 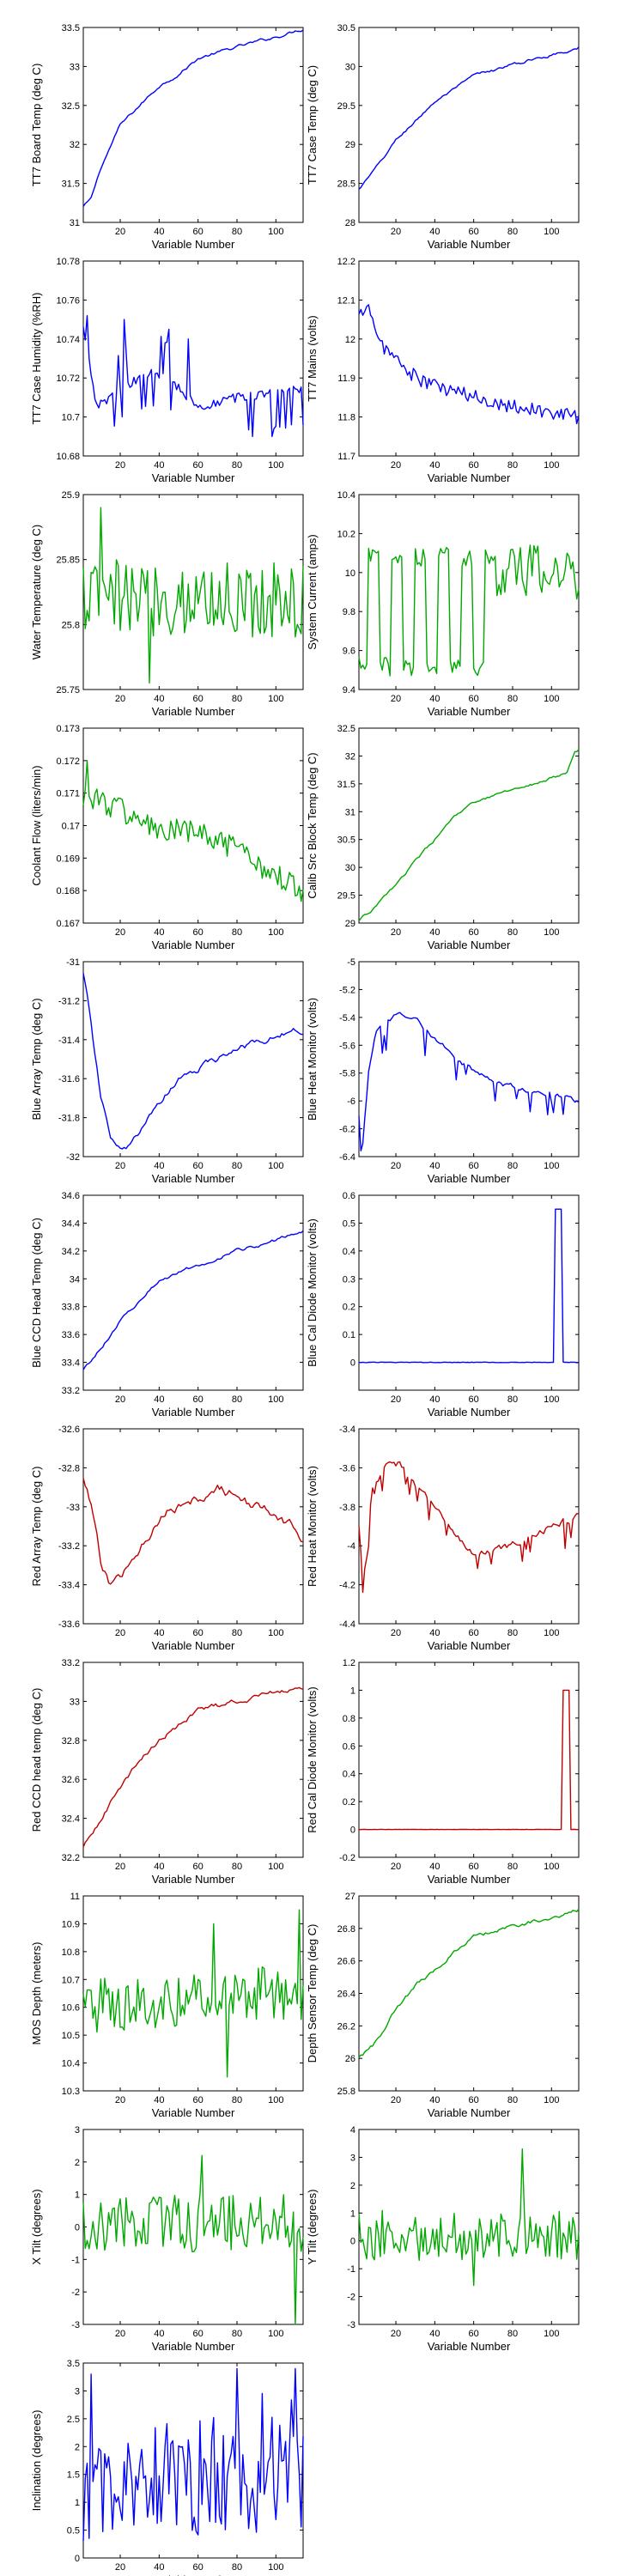 What do you see at coordinates (346, 301) in the screenshot?
I see `y-tick-label: 12.1` at bounding box center [346, 301].